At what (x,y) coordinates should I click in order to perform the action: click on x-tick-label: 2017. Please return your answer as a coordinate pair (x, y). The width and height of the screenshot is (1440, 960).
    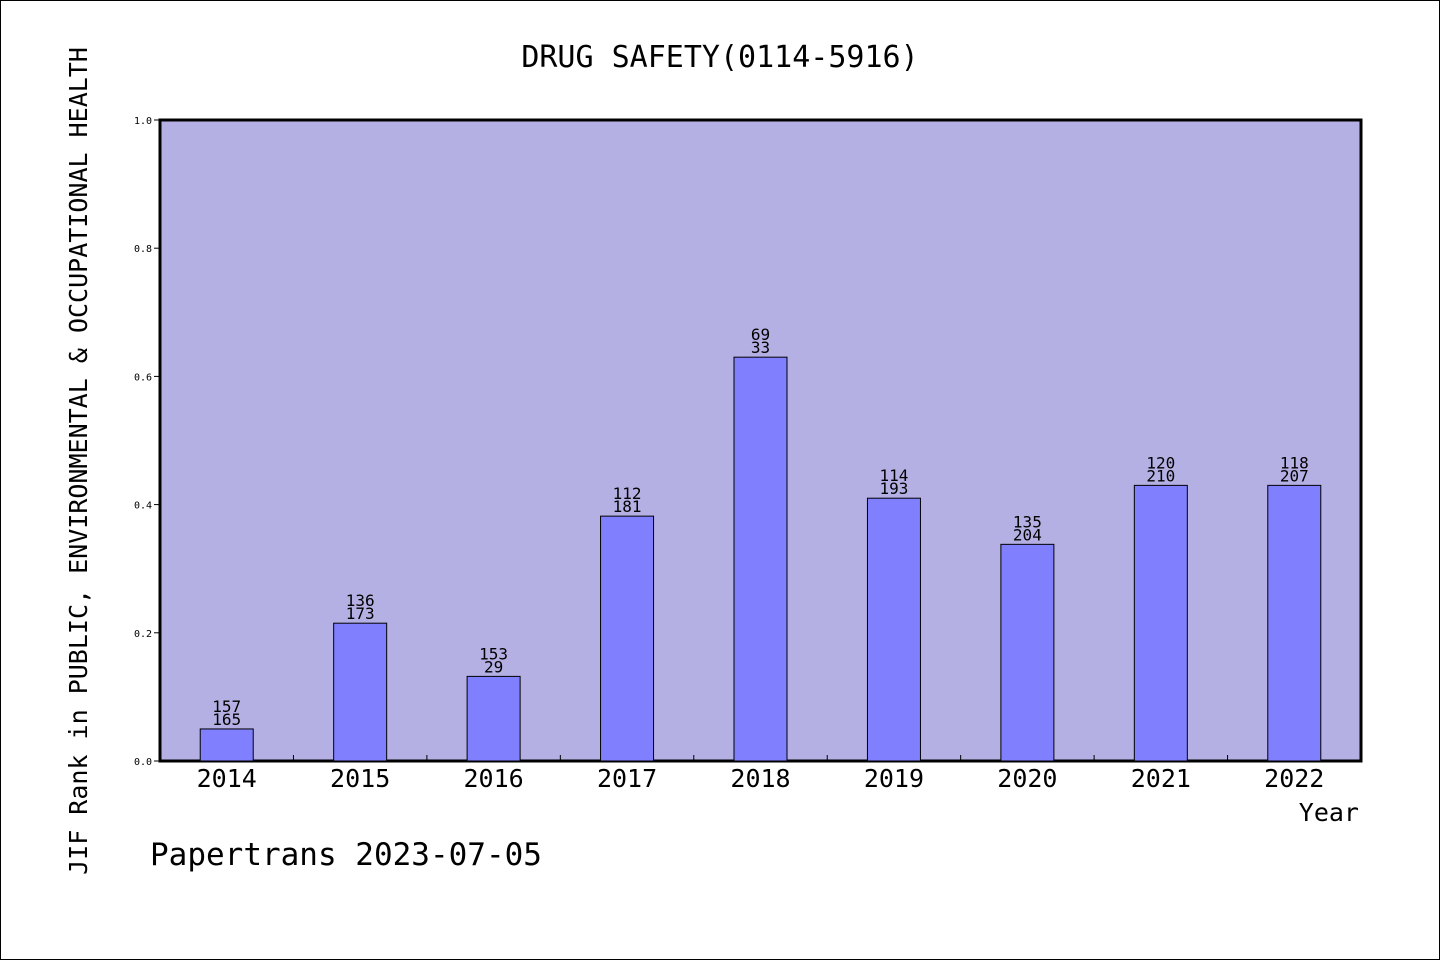
    Looking at the image, I should click on (627, 778).